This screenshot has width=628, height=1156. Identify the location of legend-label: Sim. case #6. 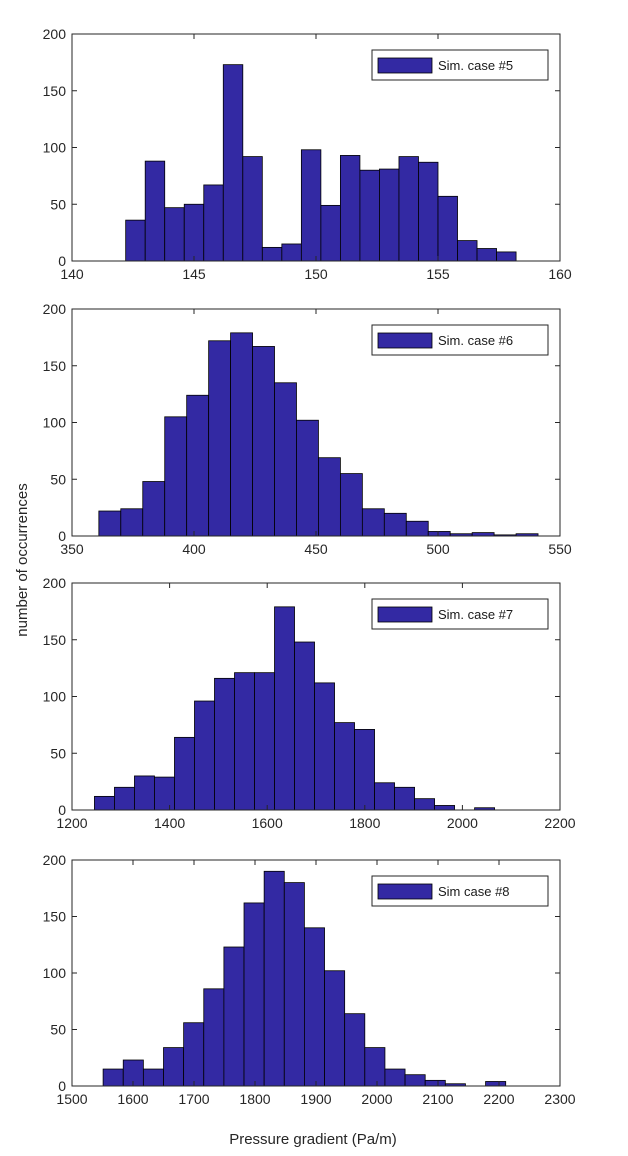
(475, 340).